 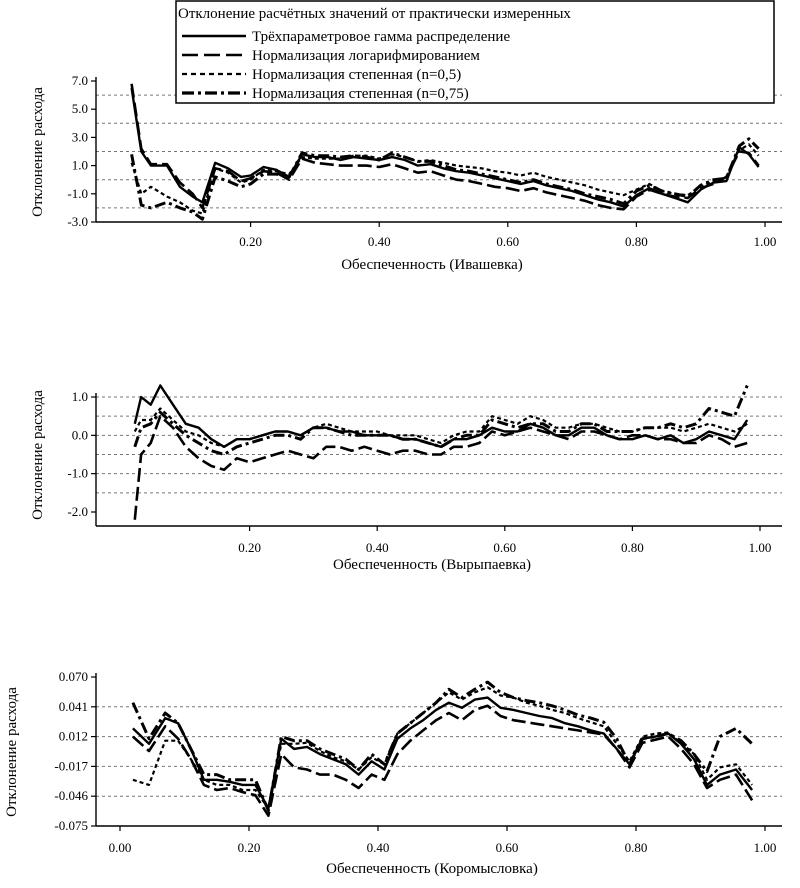 What do you see at coordinates (120, 847) in the screenshot?
I see `x-tick-label: 0.00` at bounding box center [120, 847].